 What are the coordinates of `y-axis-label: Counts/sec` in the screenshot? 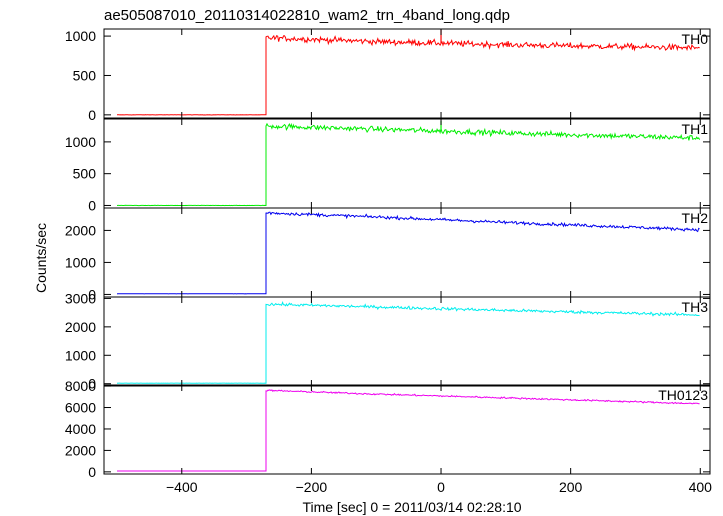 It's located at (41, 258).